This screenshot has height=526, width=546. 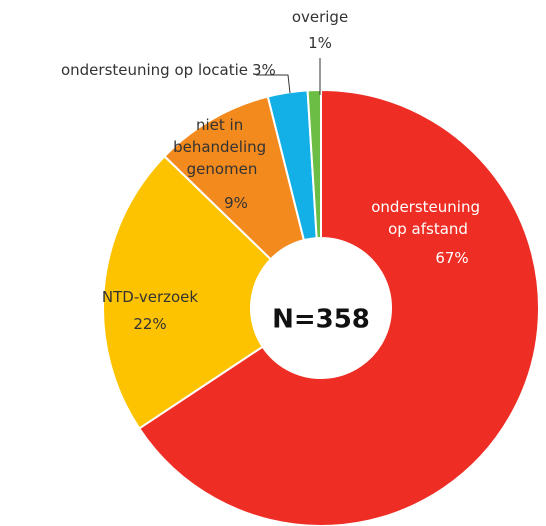 What do you see at coordinates (451, 258) in the screenshot?
I see `value-label: 67%` at bounding box center [451, 258].